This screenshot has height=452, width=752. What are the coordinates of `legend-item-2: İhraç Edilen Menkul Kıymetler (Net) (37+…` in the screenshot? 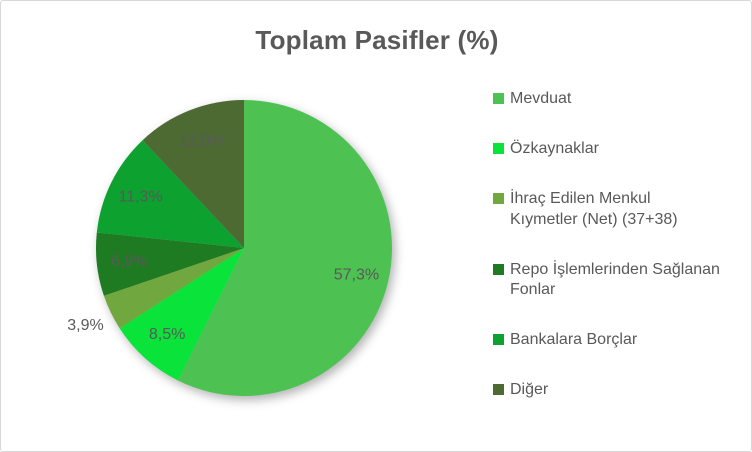 It's located at (585, 210).